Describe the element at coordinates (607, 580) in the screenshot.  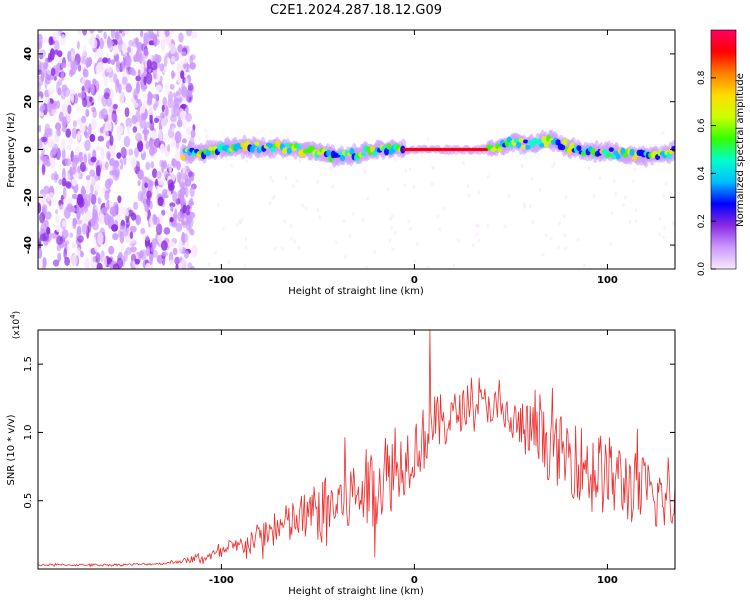
I see `x-tick-label: 100` at that location.